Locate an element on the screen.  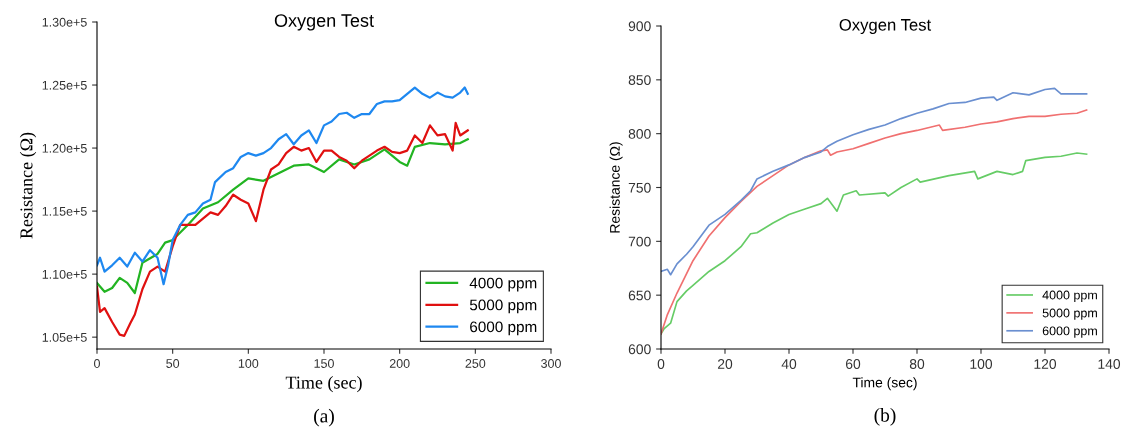
y-tick-label: 1.20e+5 is located at coordinates (64, 148).